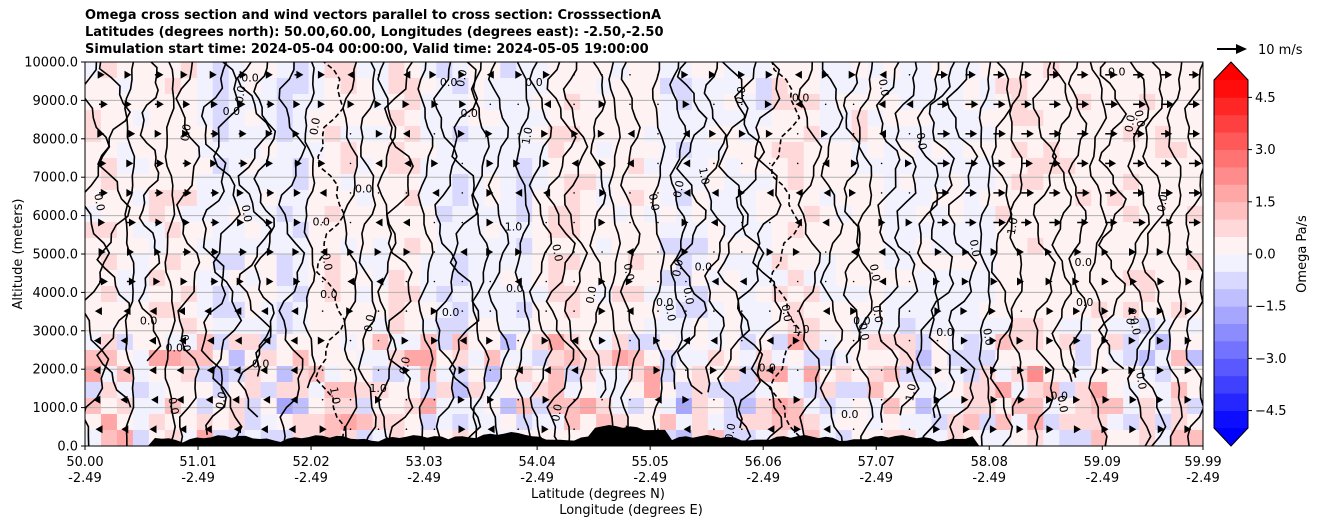  I want to click on x-tick-label-latitude: 51.01, so click(197, 462).